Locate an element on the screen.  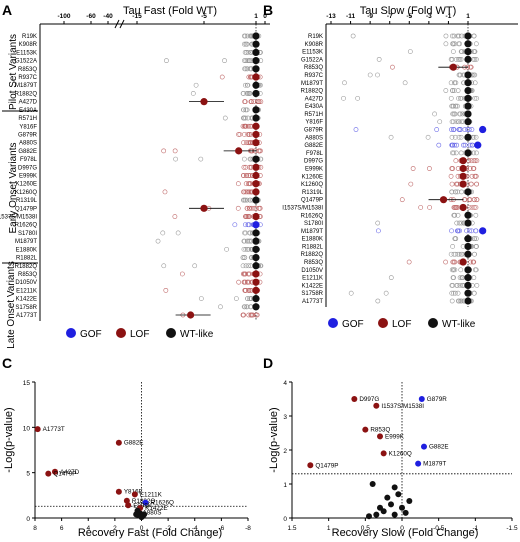
panel-d-point-label: R853Q is located at coordinates (380, 430).